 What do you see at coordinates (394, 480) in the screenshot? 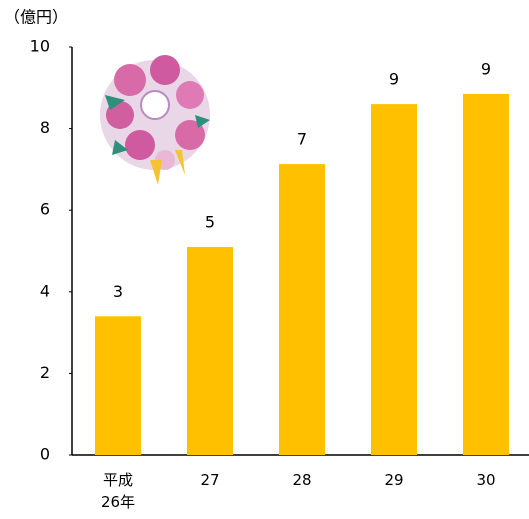
I see `x-tick-label: 29` at bounding box center [394, 480].